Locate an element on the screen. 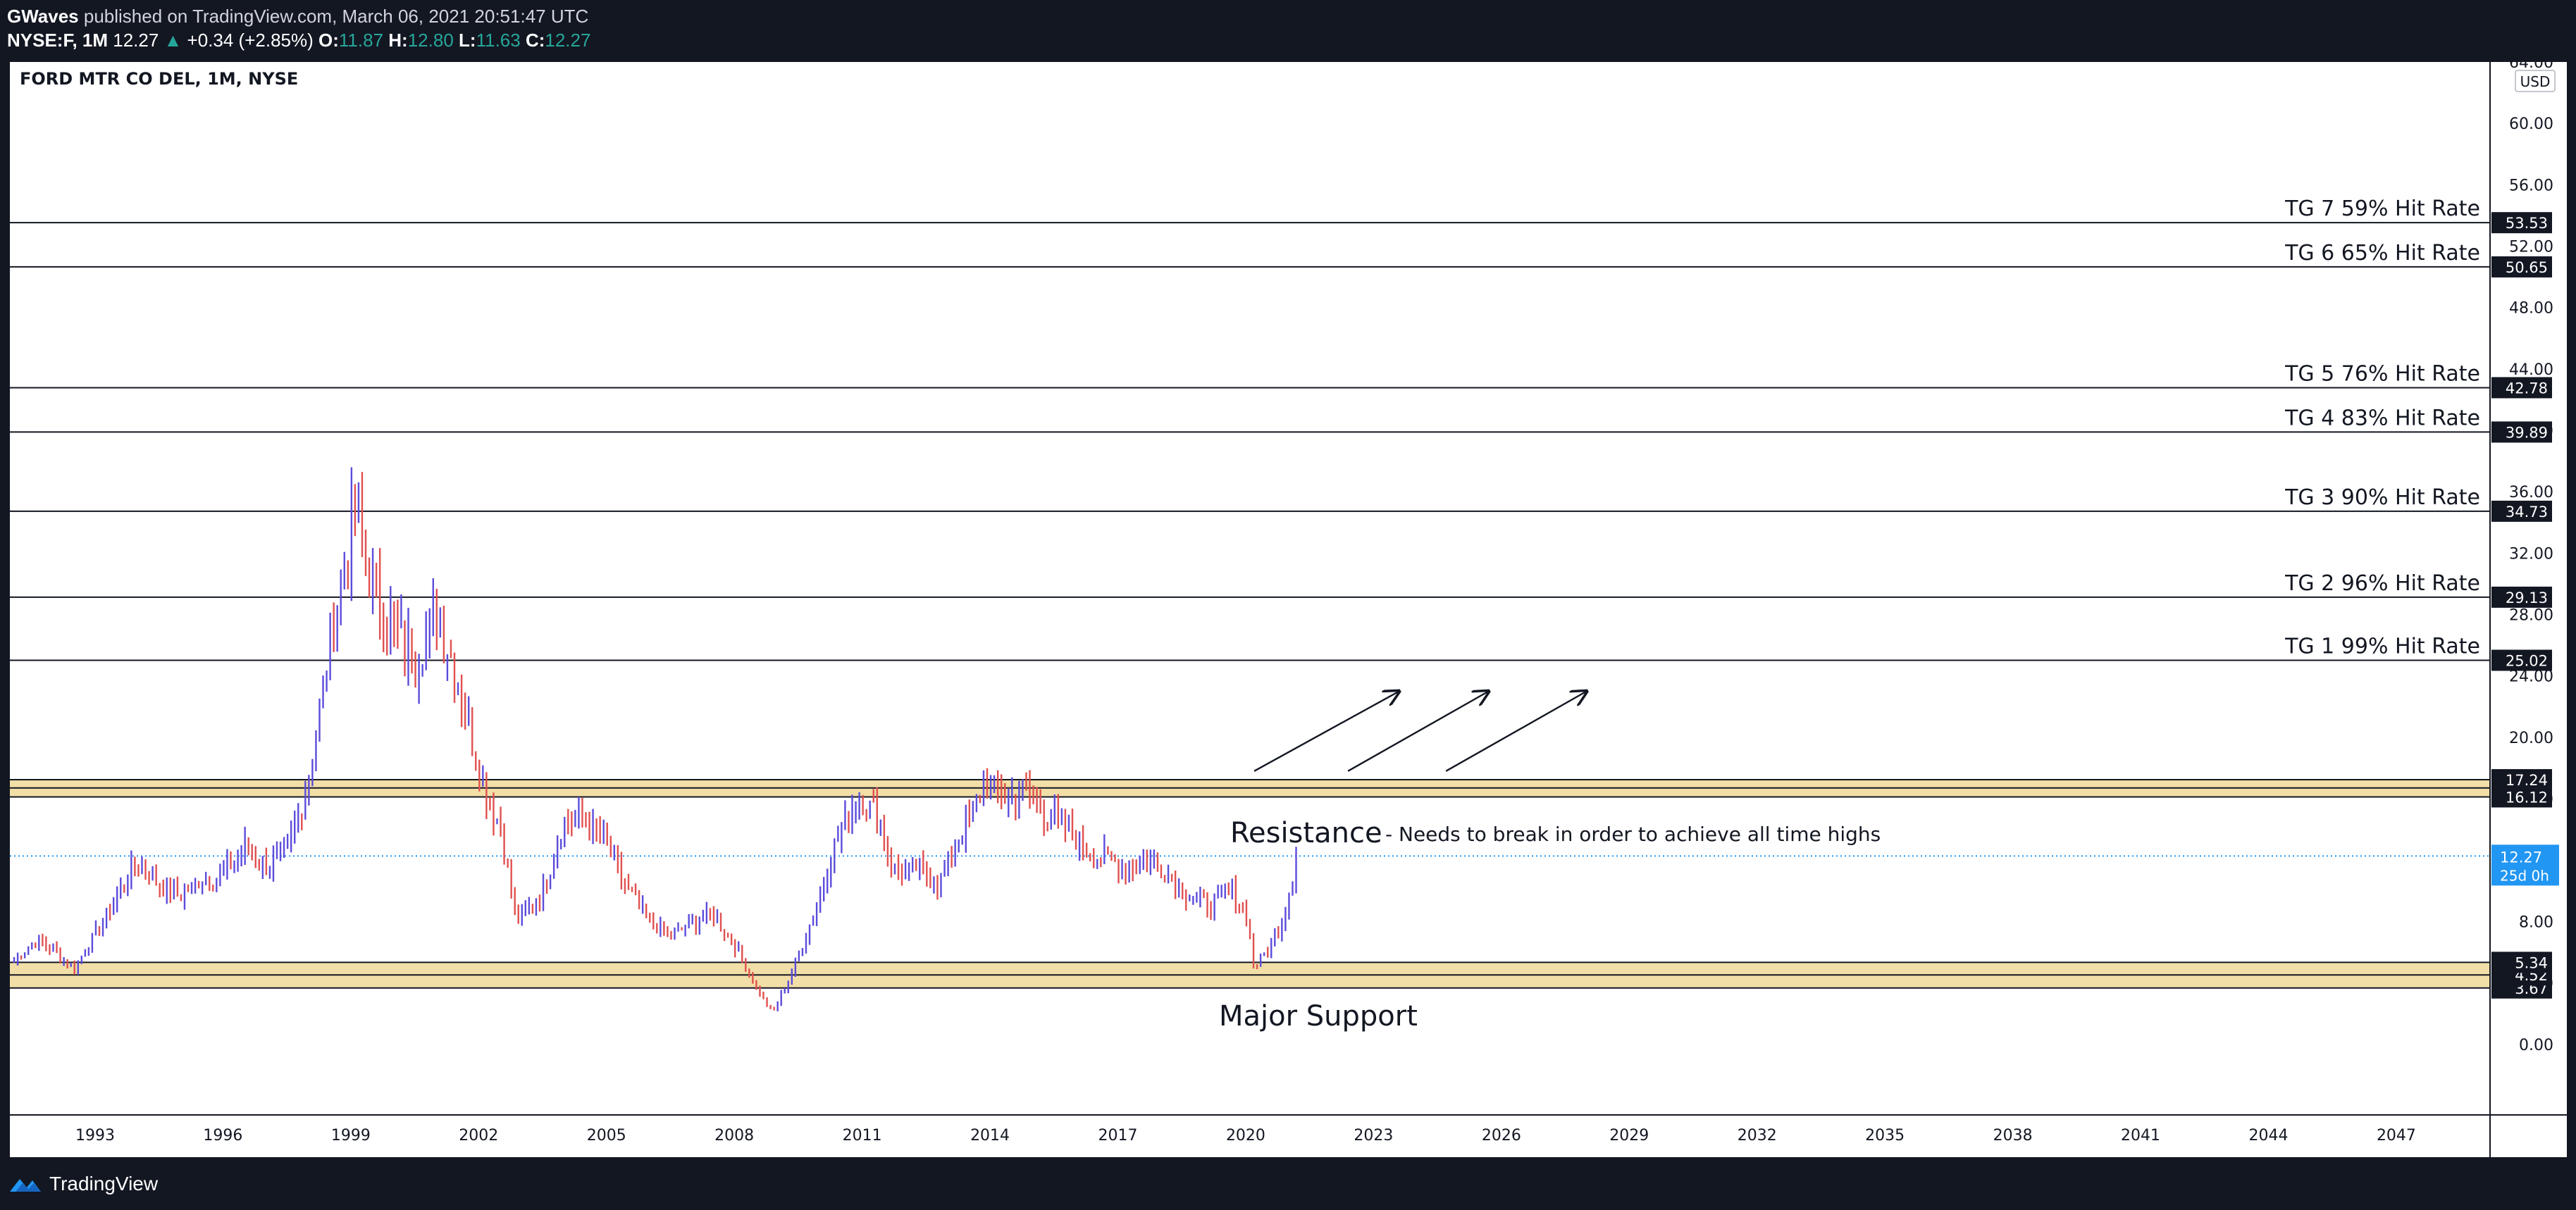 The image size is (2576, 1210). price-tick-label: 28.00 is located at coordinates (2531, 616).